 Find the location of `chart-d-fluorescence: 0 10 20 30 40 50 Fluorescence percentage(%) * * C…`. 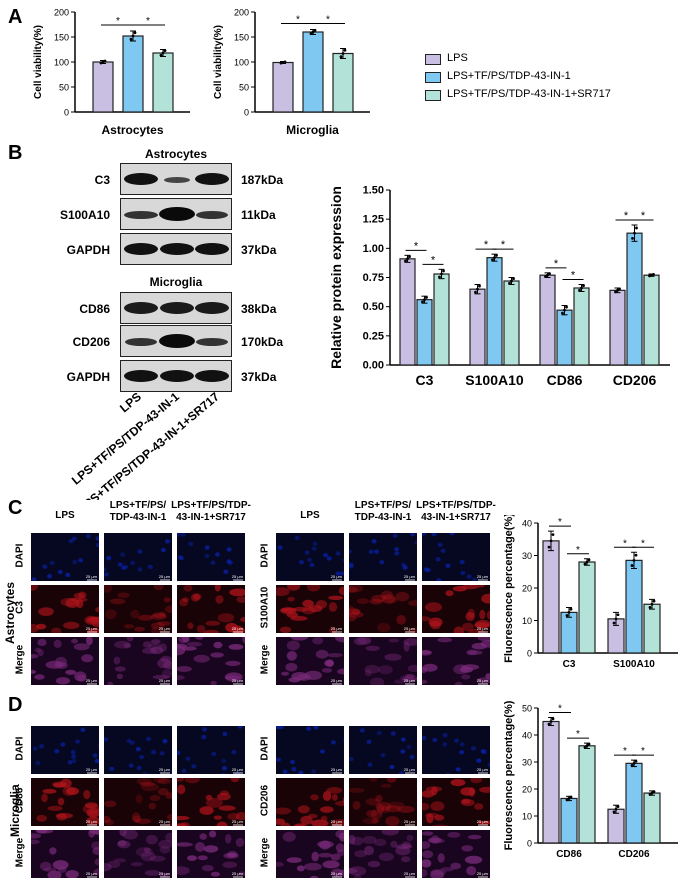

chart-d-fluorescence: 0 10 20 30 40 50 Fluorescence percentage(%) * * C… is located at coordinates (590, 780).